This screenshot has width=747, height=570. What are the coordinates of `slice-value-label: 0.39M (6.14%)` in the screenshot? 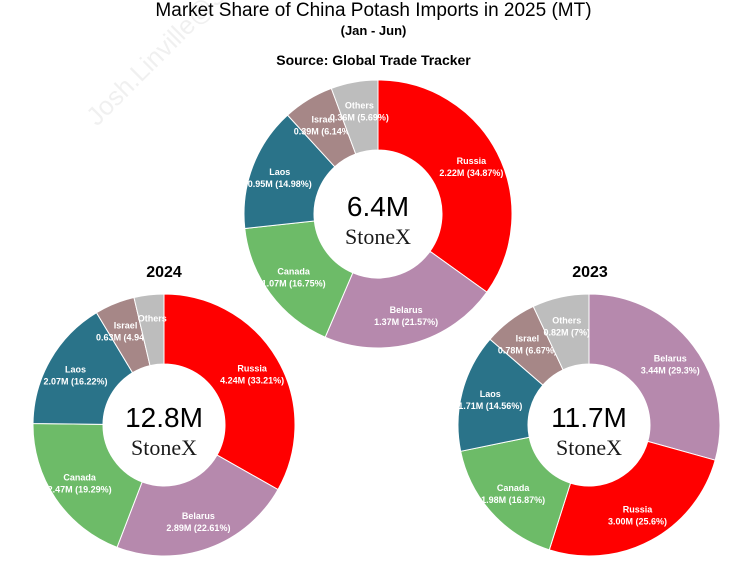 It's located at (323, 131).